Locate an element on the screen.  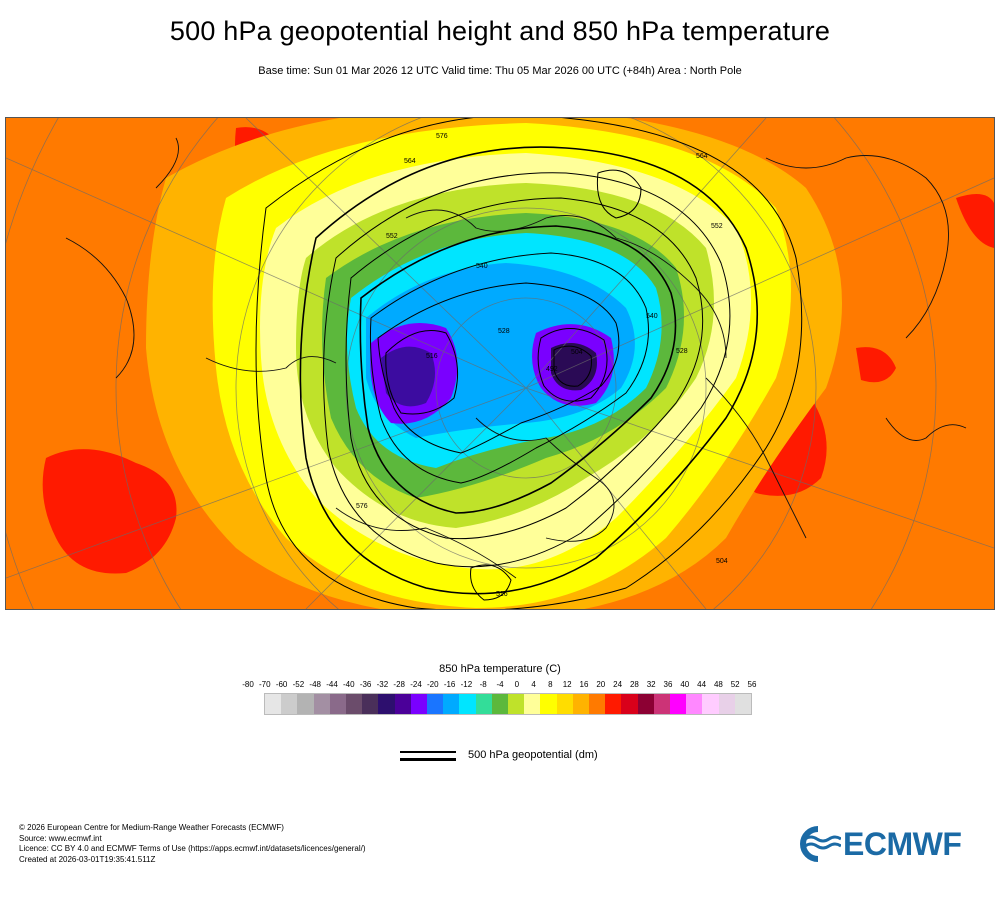
colorbar-tick-label: -48 is located at coordinates (315, 684).